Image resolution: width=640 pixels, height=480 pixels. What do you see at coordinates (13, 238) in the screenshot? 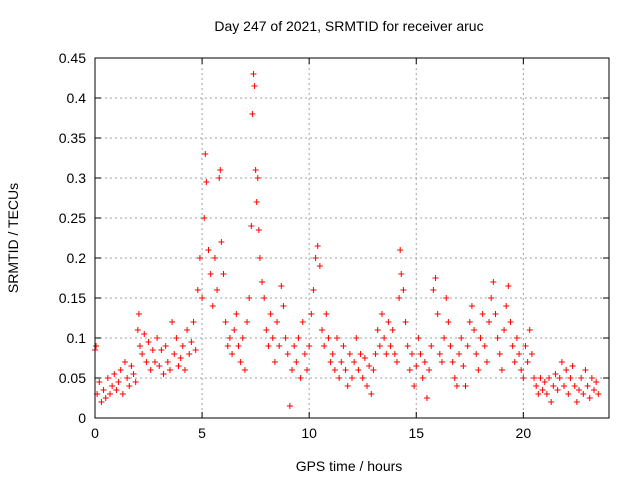
I see `y-axis-label: SRMTID / TECUs` at bounding box center [13, 238].